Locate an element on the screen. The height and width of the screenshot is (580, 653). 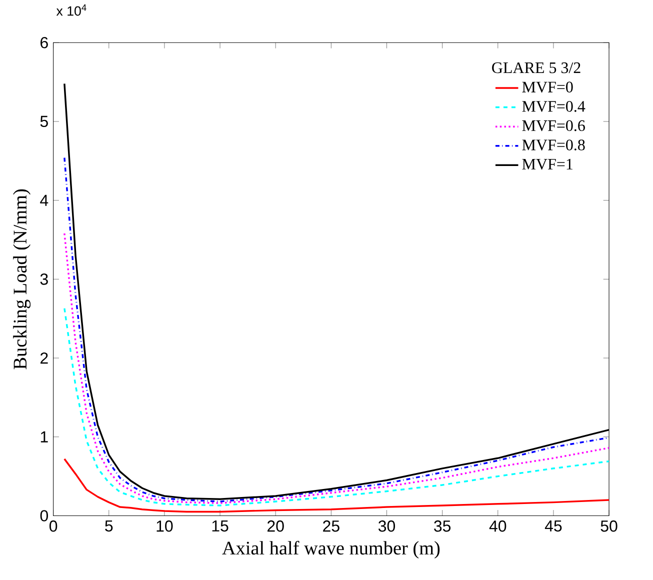
y-tick-label: 4 is located at coordinates (44, 200).